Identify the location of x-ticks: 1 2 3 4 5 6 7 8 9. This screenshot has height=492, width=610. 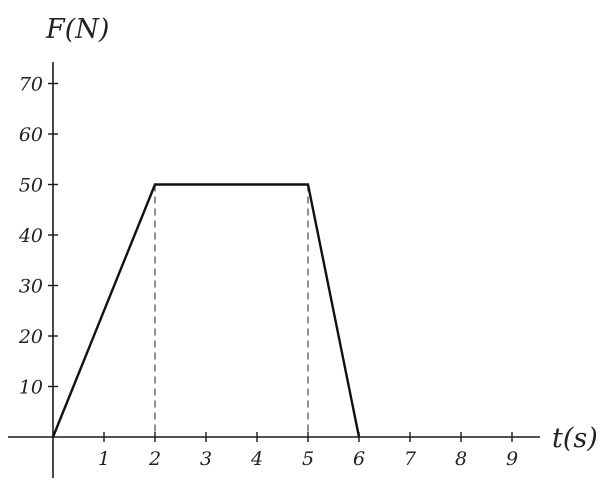
(308, 451).